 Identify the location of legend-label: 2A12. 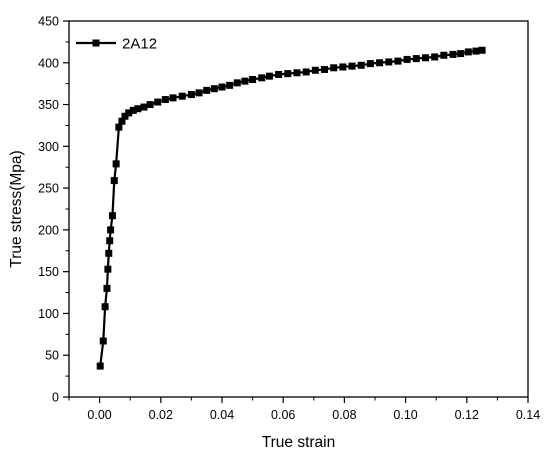
(139, 44).